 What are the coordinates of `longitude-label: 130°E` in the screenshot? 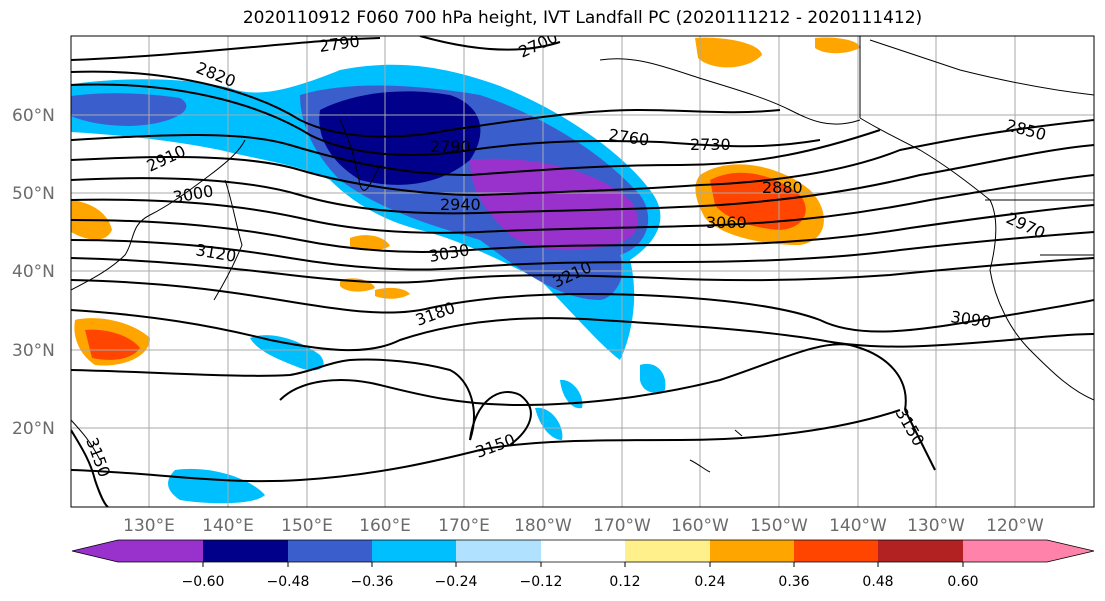 It's located at (149, 526).